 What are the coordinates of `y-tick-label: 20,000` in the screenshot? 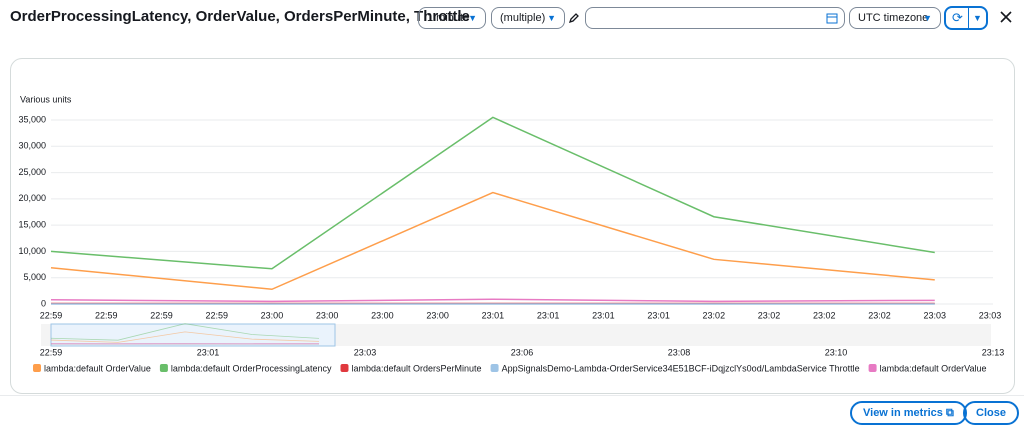 It's located at (32, 198).